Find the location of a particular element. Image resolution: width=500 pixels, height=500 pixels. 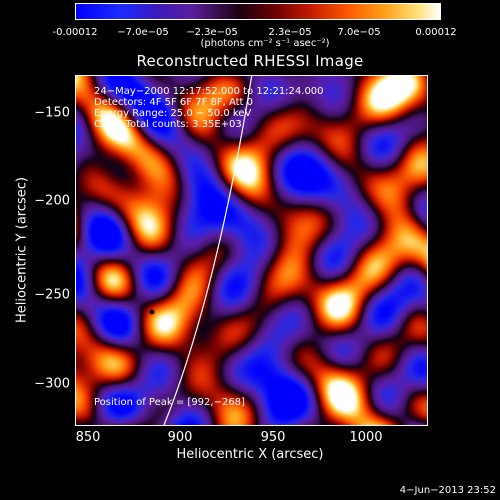

solar-limb-line is located at coordinates (208, 250).